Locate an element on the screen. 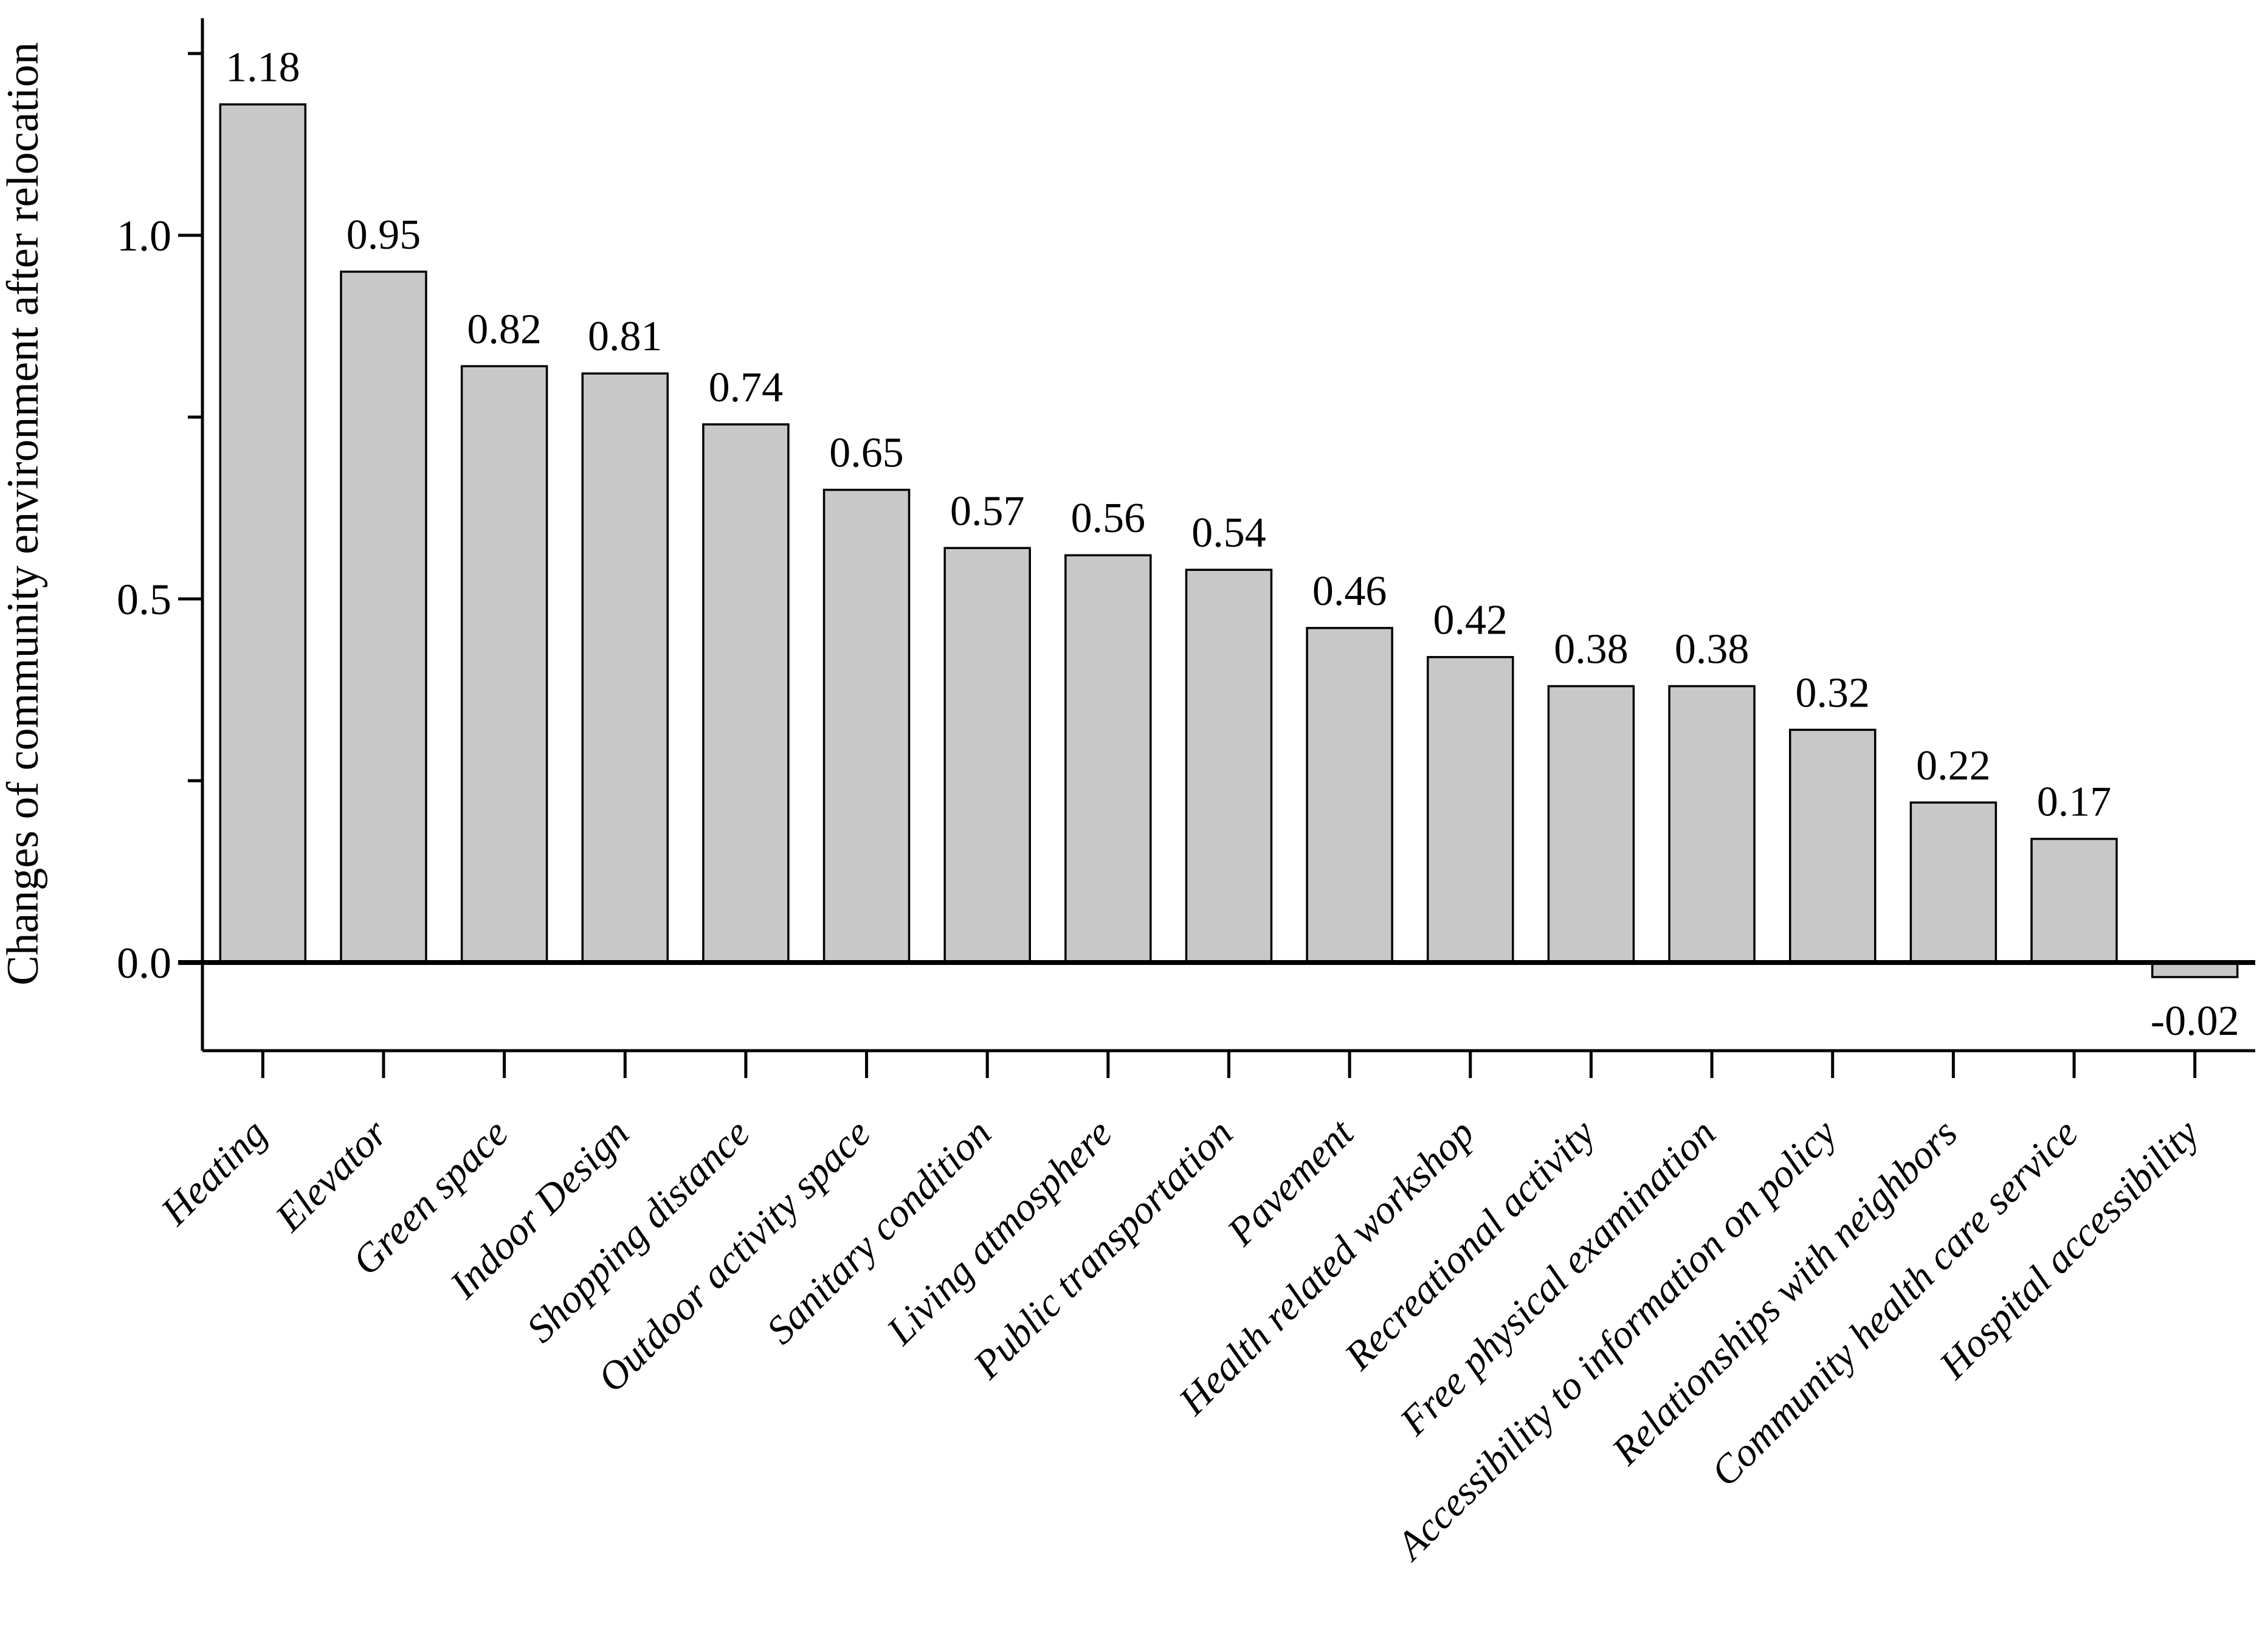  y-tick-label: 0.0 is located at coordinates (144, 963).